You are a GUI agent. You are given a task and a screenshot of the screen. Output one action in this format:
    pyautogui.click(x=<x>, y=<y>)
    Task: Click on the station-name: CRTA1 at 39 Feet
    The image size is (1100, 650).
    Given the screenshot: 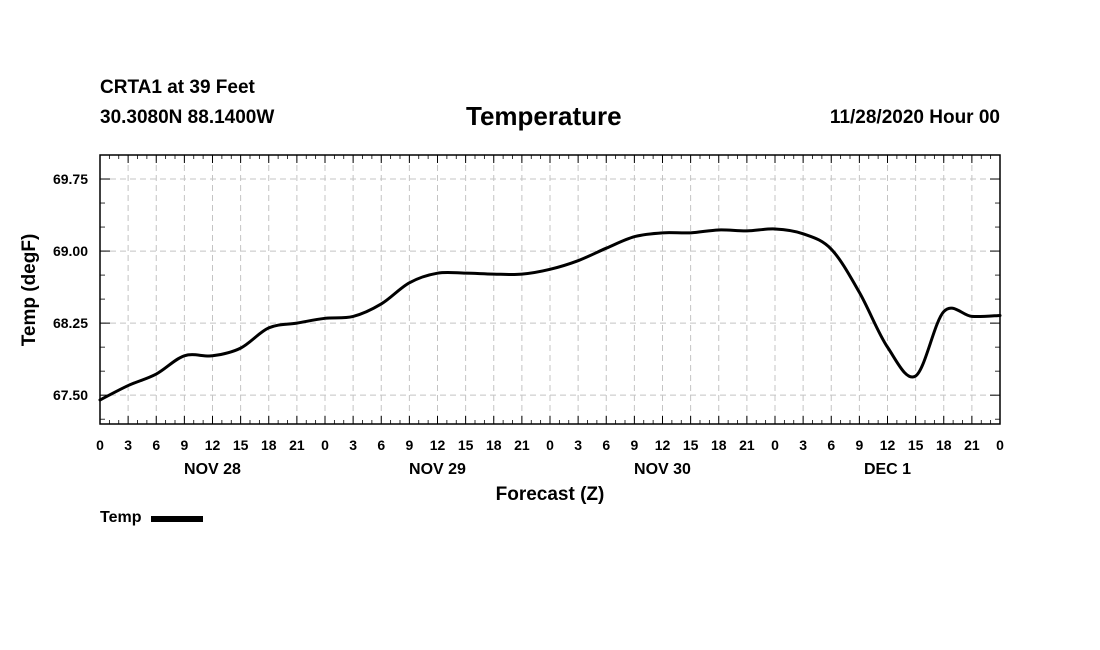 What is the action you would take?
    pyautogui.click(x=177, y=87)
    